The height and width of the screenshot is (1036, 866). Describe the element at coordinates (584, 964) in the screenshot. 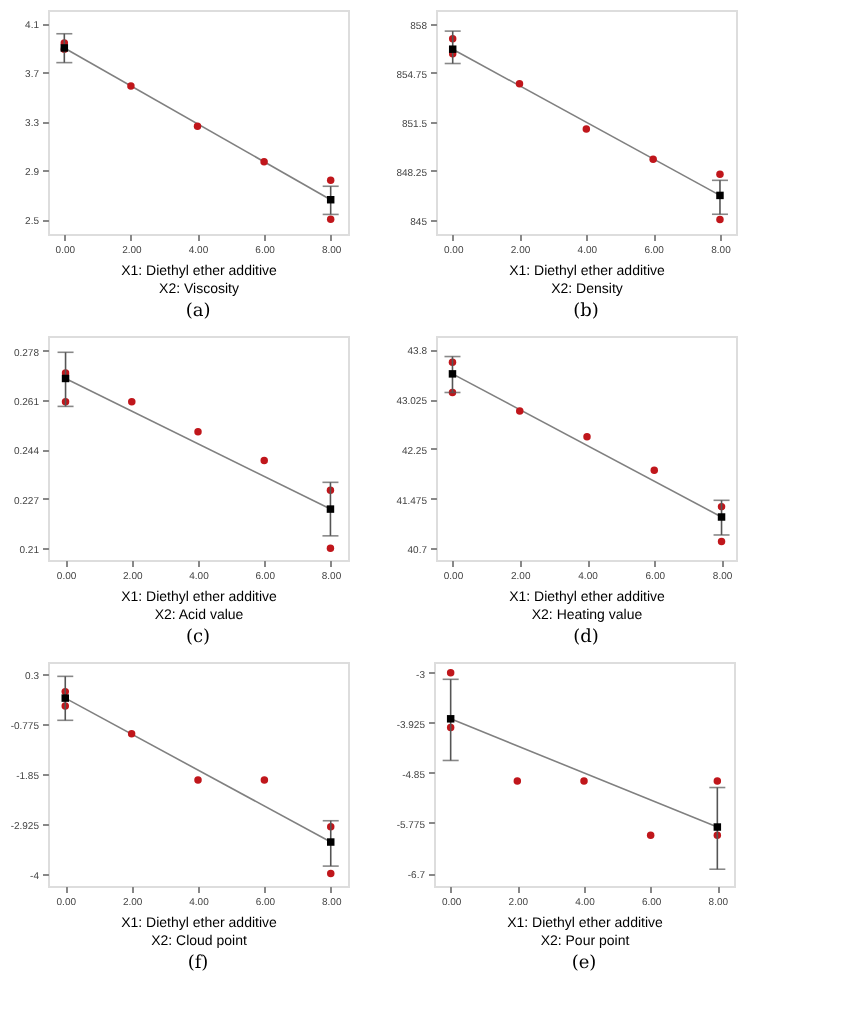

I see `text: (e)` at that location.